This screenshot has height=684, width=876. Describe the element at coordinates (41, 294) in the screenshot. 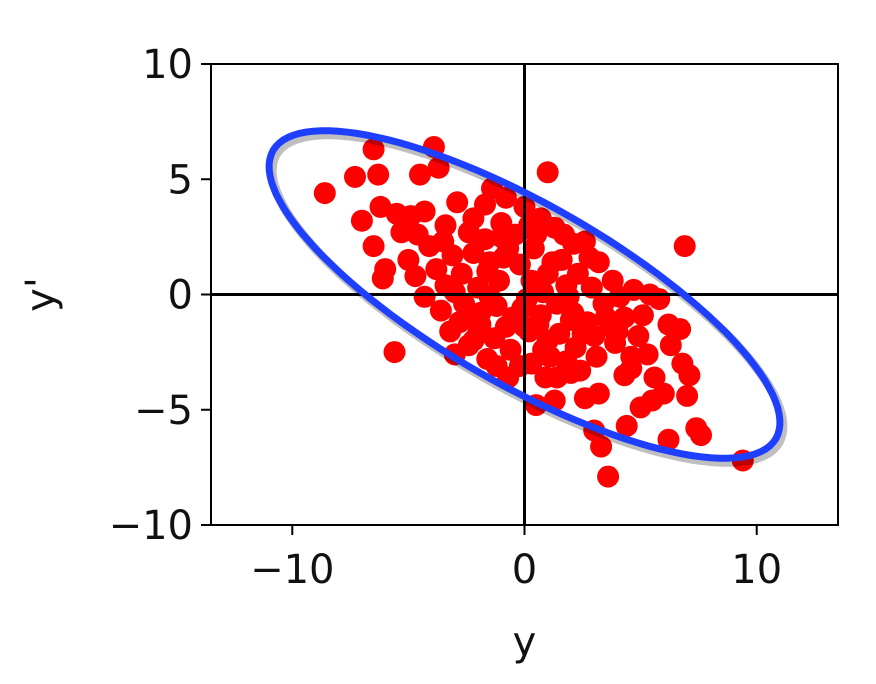

I see `y-axis-label: y'` at that location.